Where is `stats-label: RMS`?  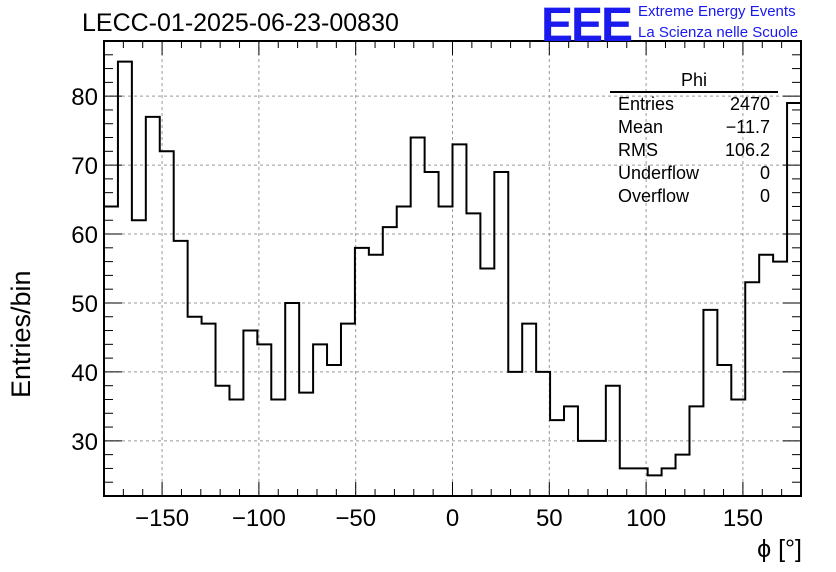 stats-label: RMS is located at coordinates (638, 150).